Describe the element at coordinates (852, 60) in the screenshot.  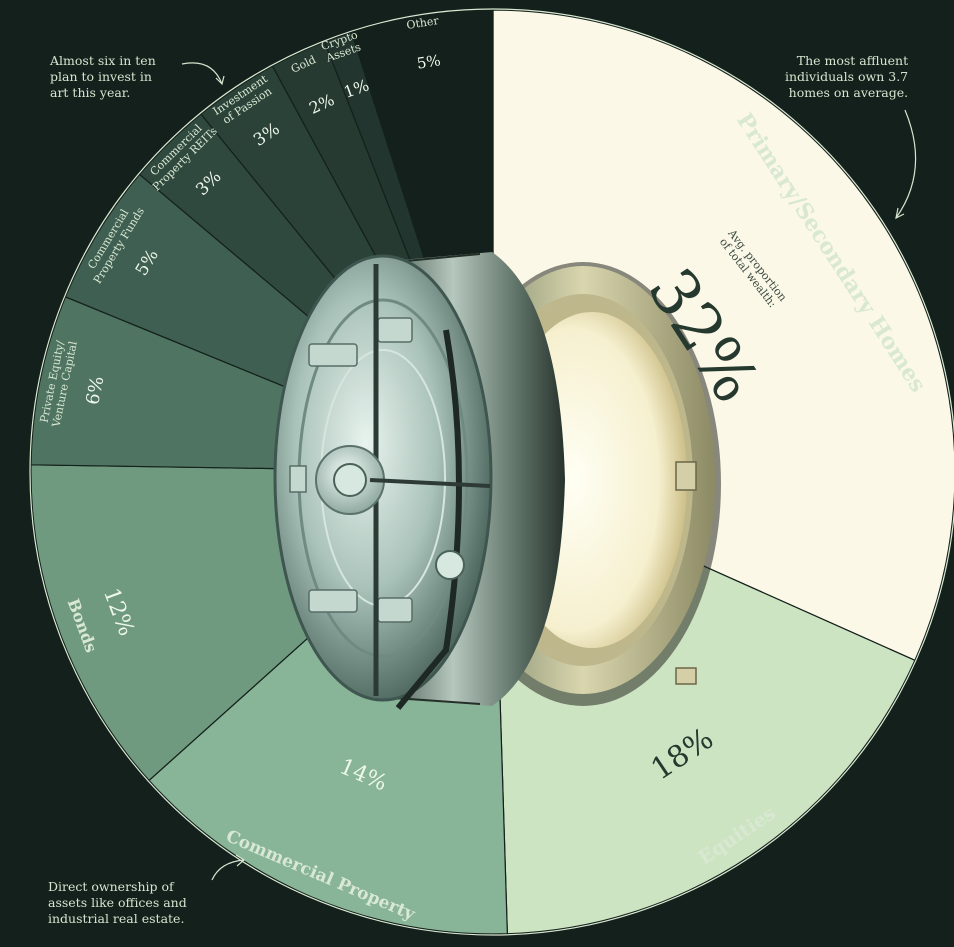
I see `note-homes-line-1: The most affluent` at that location.